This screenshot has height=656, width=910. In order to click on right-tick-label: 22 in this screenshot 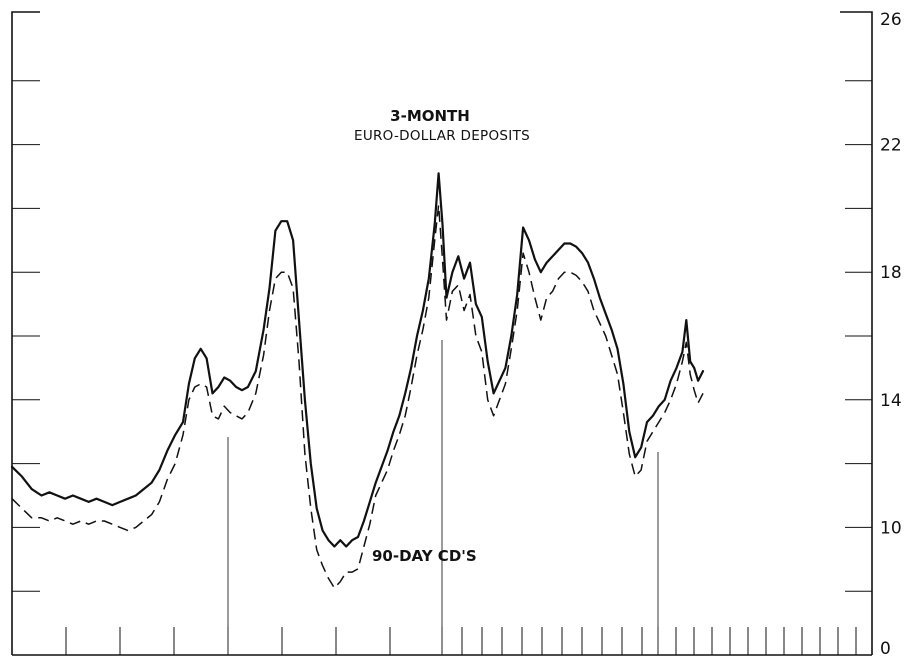, I will do `click(891, 146)`.